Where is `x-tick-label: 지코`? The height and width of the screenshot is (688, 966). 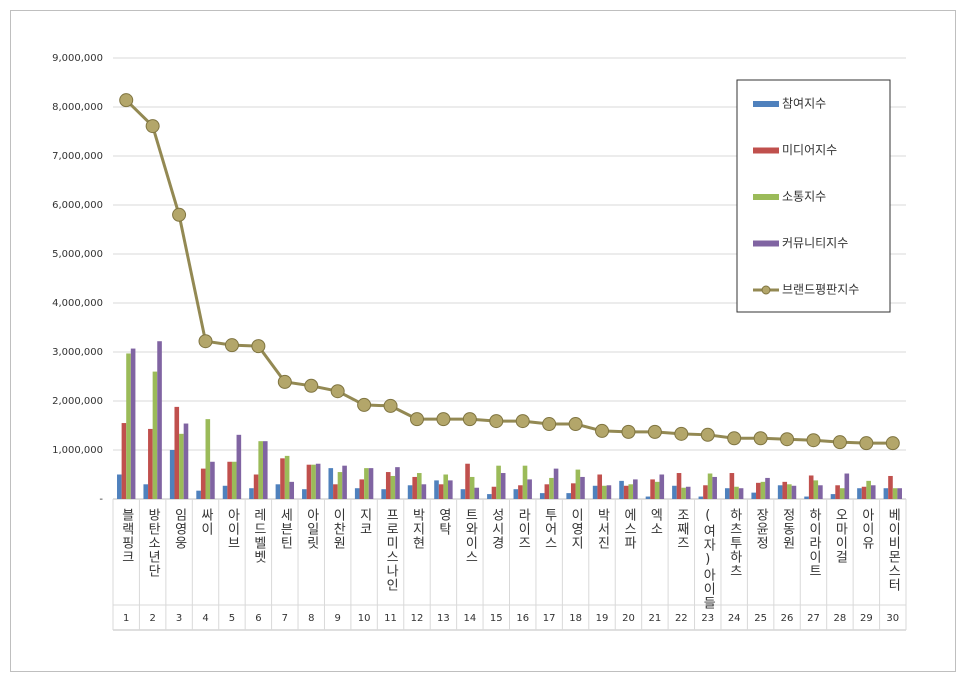
x-tick-label: 지코 is located at coordinates (364, 522).